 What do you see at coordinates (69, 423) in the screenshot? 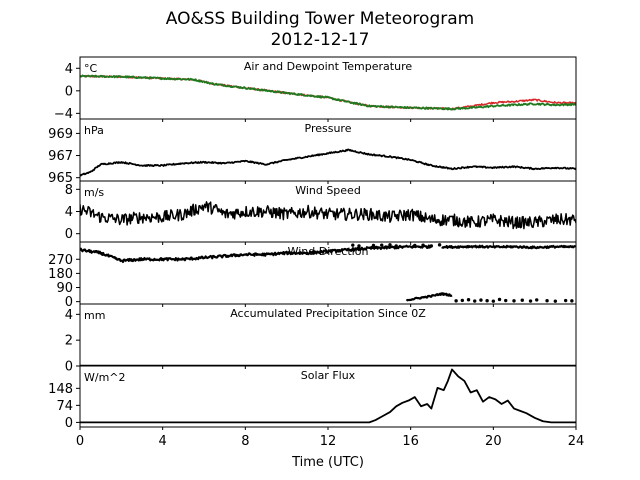
I see `panel-solar-ytick-label: 0` at bounding box center [69, 423].